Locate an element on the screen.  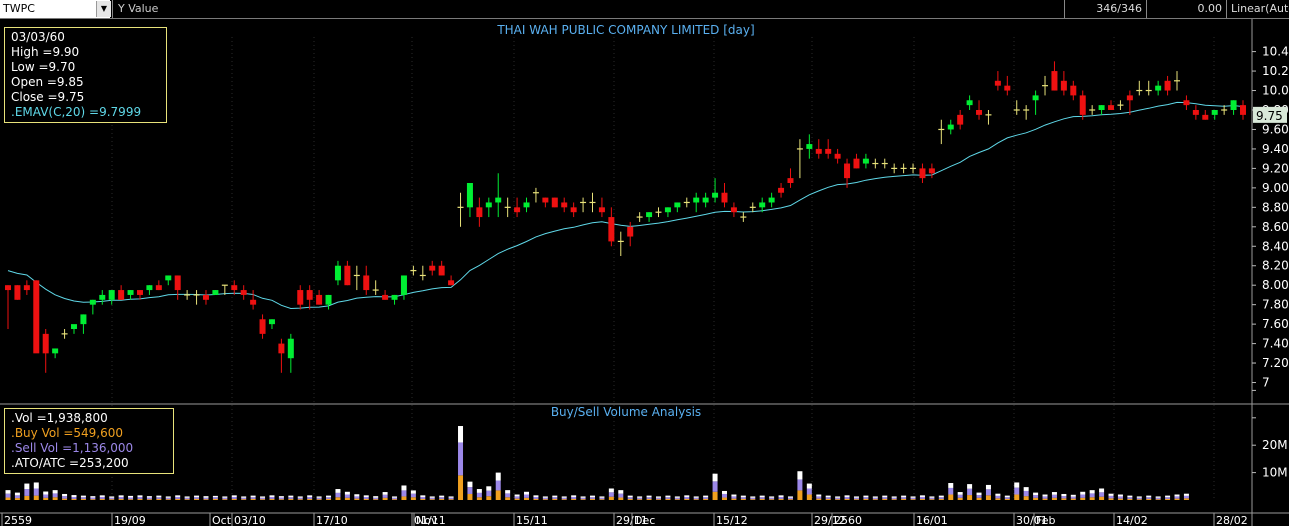
info-ato-atc: .ATO/ATC =253,200 is located at coordinates (70, 463).